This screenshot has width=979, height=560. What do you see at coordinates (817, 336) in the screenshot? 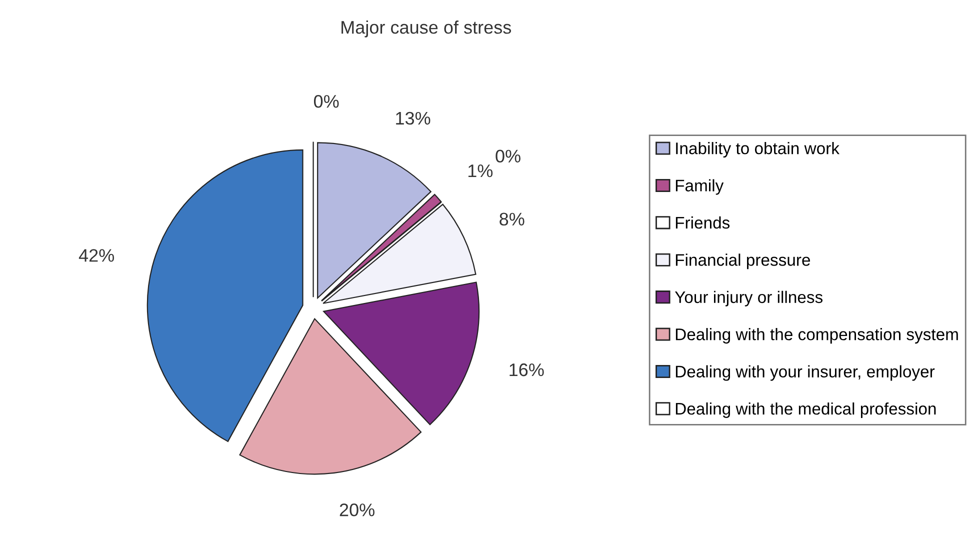
I see `legend-label: Dealing with the compensation system` at bounding box center [817, 336].